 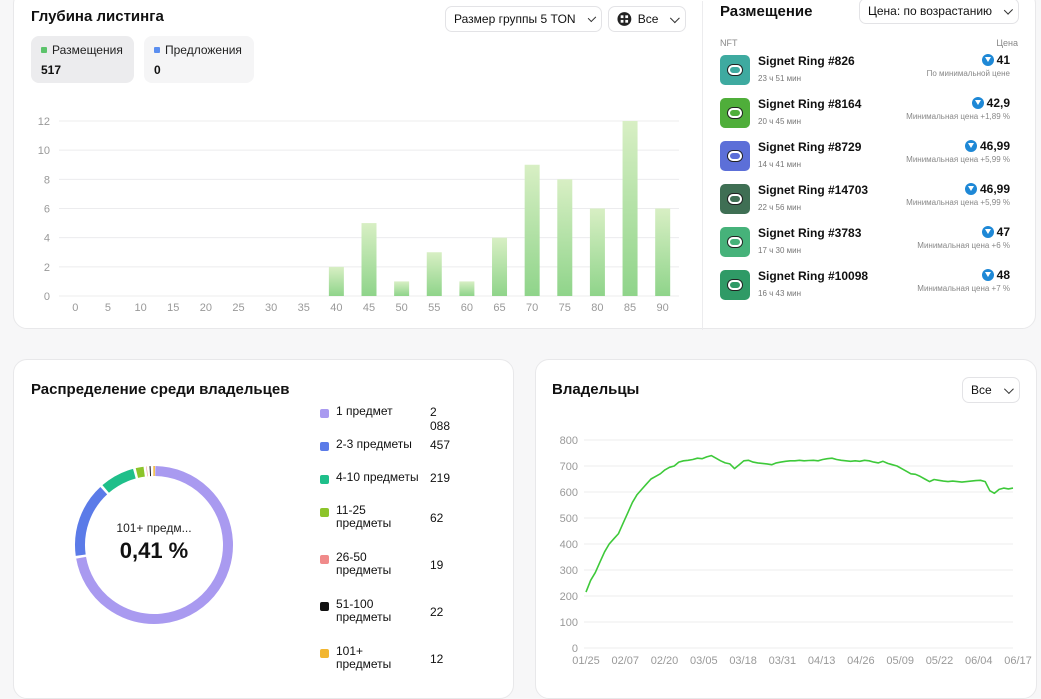 I want to click on distribution-title: Распределение среди владельцев, so click(x=160, y=389).